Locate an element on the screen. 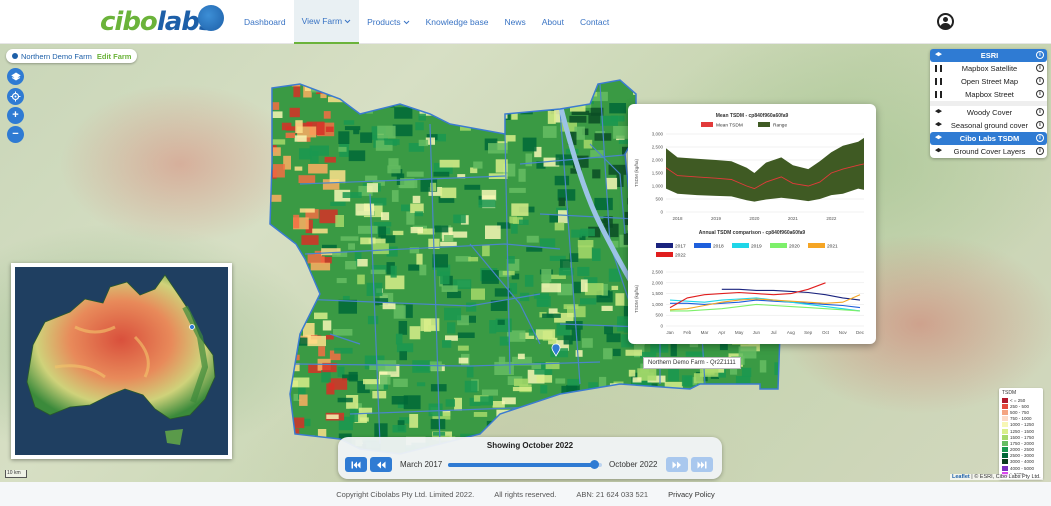 The image size is (1051, 506). layer-option-woody-cover: Woody Cover i is located at coordinates (988, 112).